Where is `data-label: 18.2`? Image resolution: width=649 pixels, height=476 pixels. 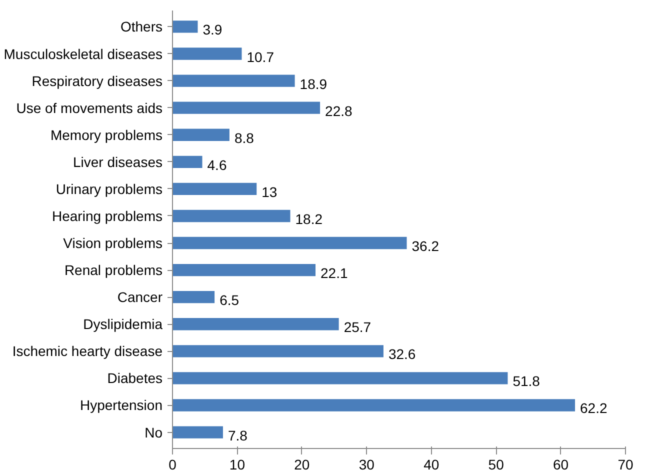
data-label: 18.2 is located at coordinates (309, 218).